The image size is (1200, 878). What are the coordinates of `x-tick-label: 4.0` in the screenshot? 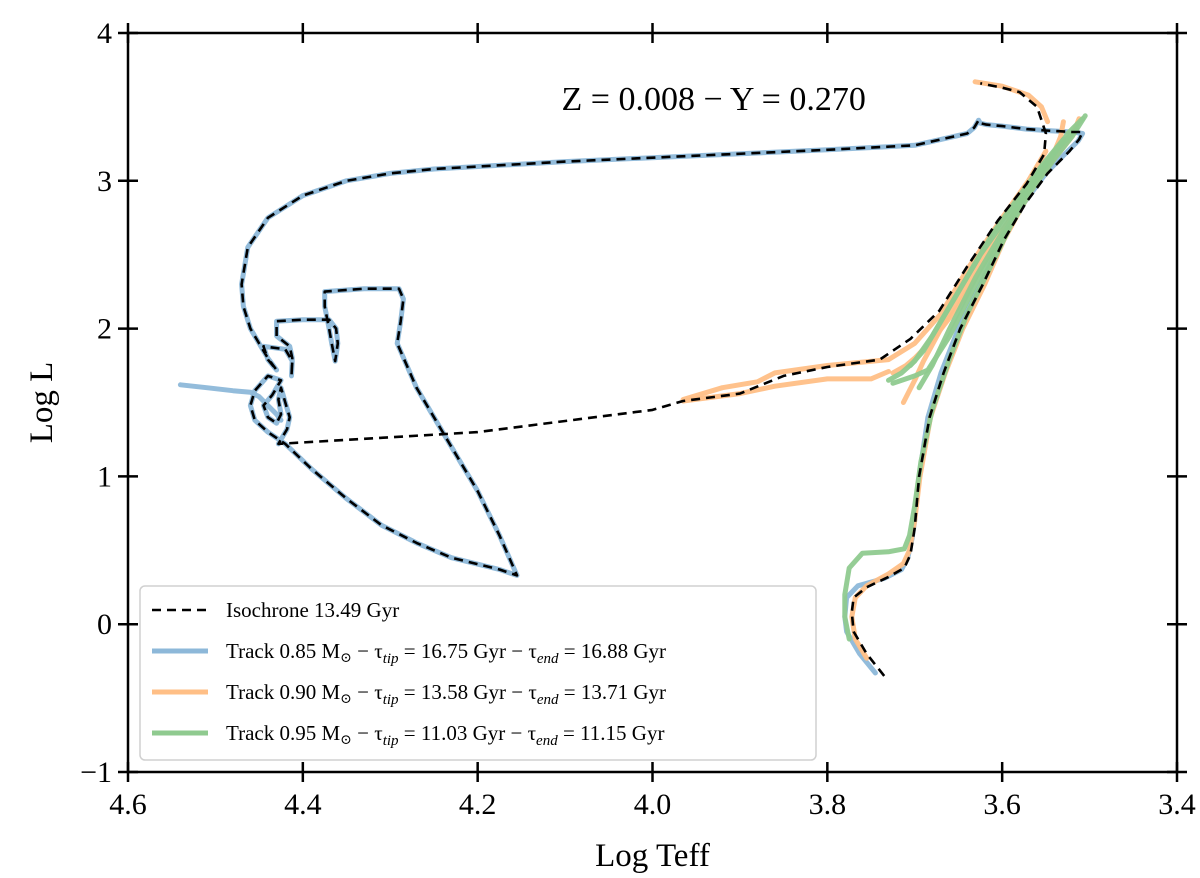 It's located at (653, 804).